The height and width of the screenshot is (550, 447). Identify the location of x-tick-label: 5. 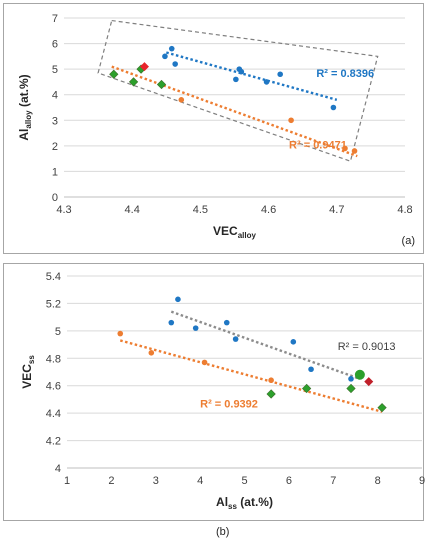
(244, 481).